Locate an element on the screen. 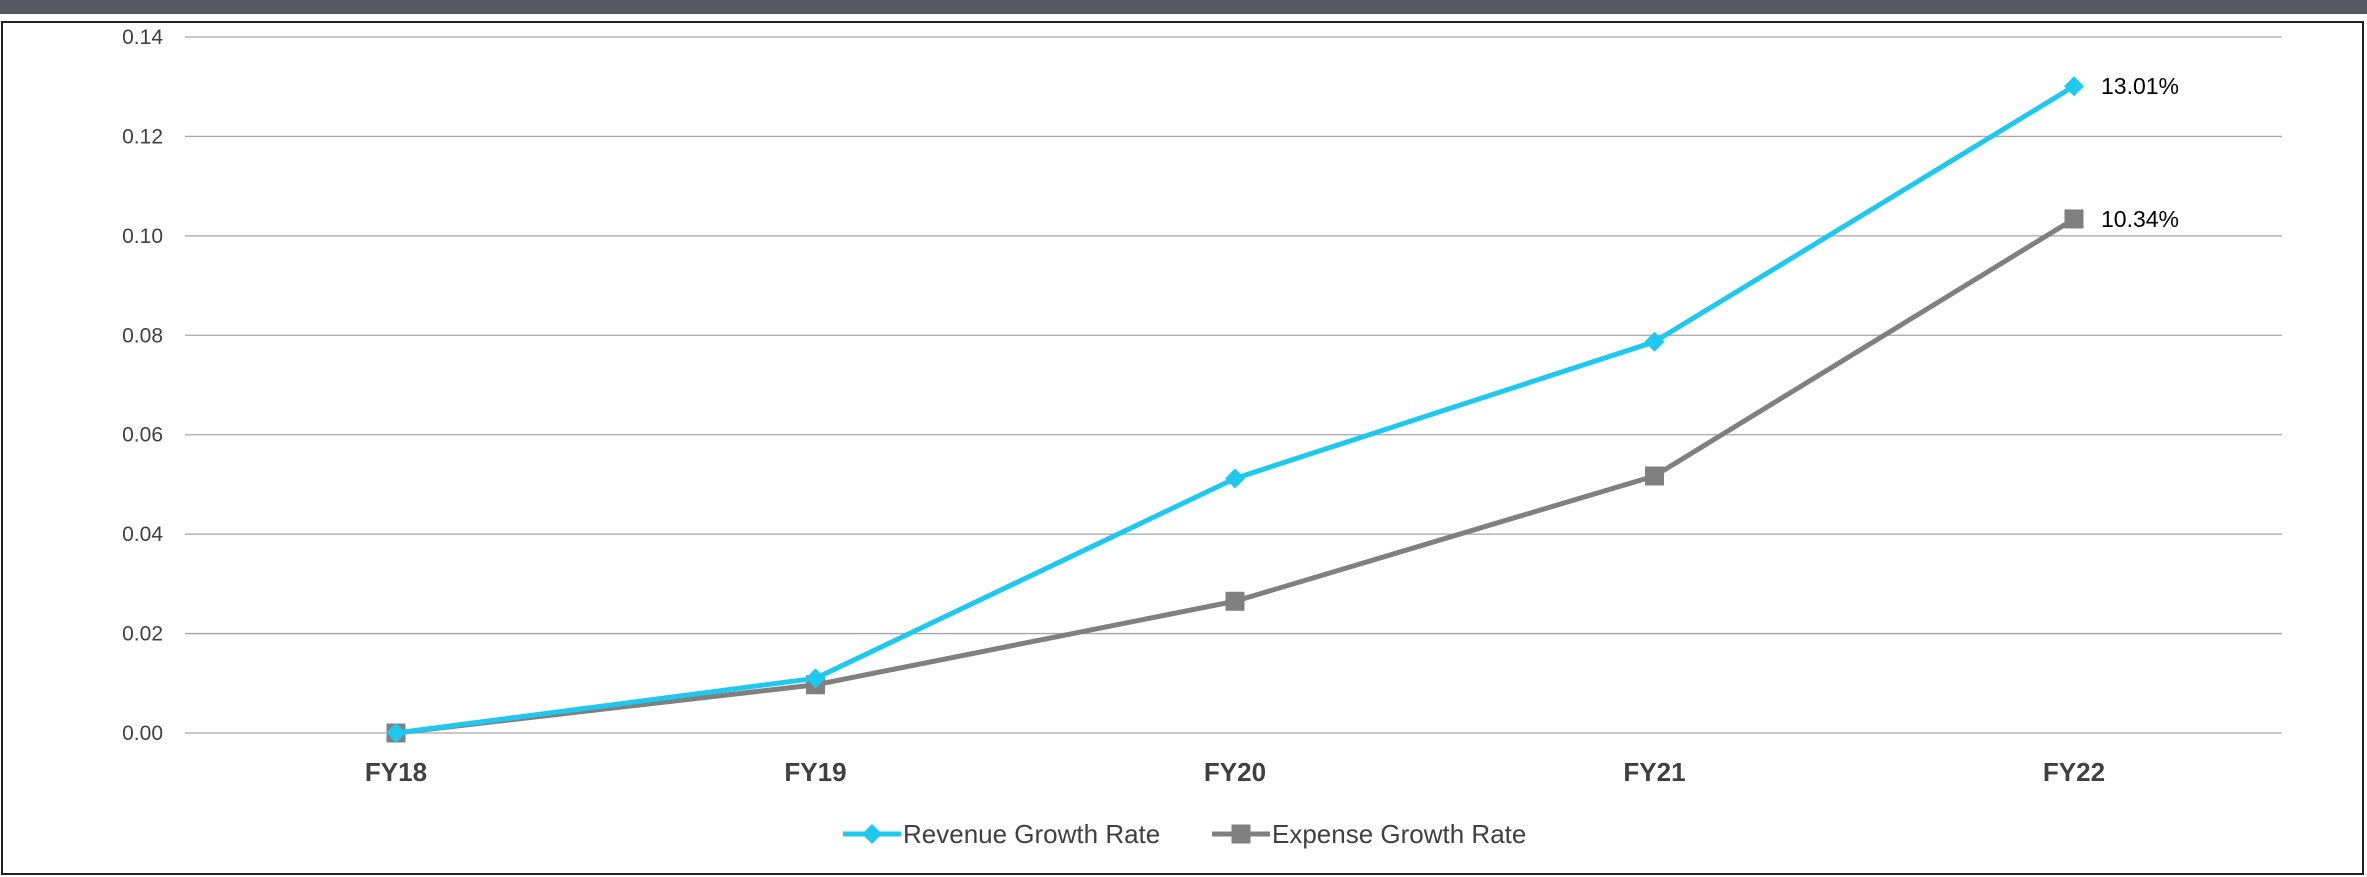 The height and width of the screenshot is (877, 2367). x-category-label: FY20 is located at coordinates (1235, 772).